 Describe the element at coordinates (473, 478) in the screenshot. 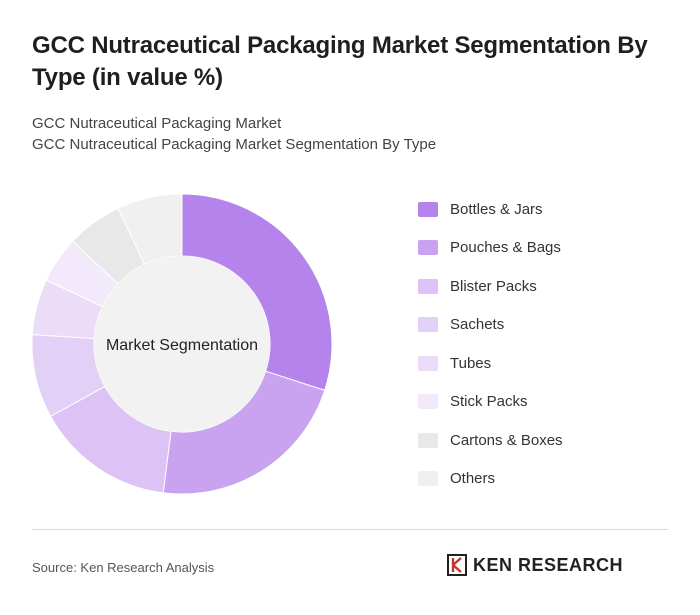

I see `legend-label-others: Others` at that location.